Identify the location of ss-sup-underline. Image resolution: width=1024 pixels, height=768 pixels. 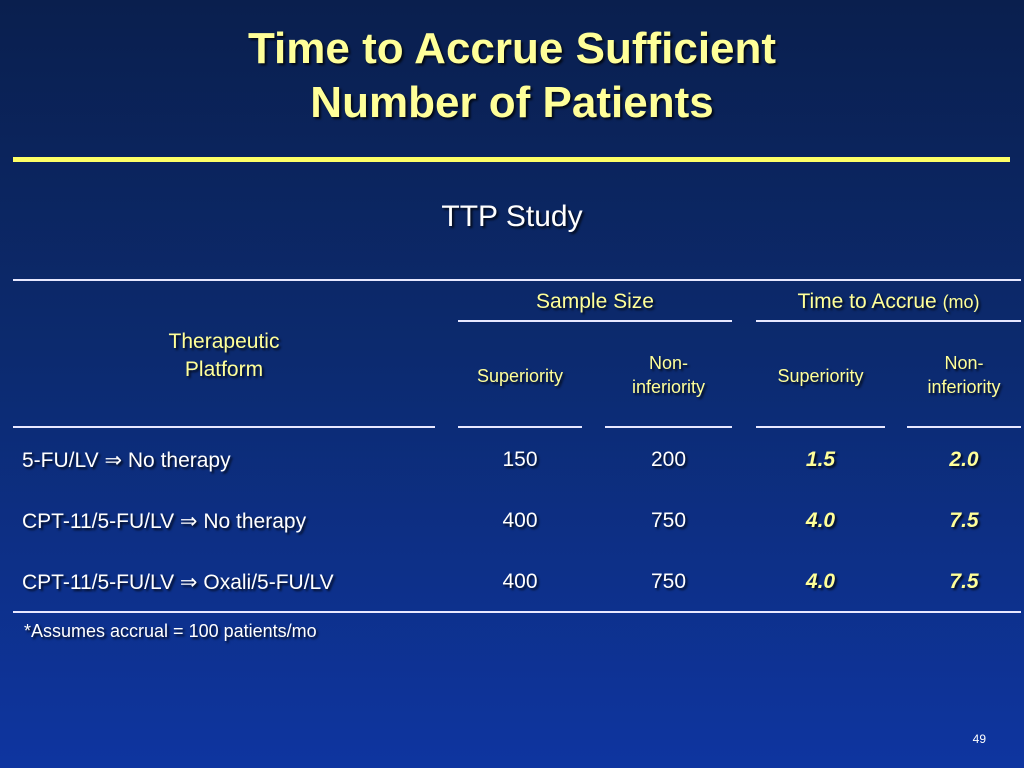
(520, 427).